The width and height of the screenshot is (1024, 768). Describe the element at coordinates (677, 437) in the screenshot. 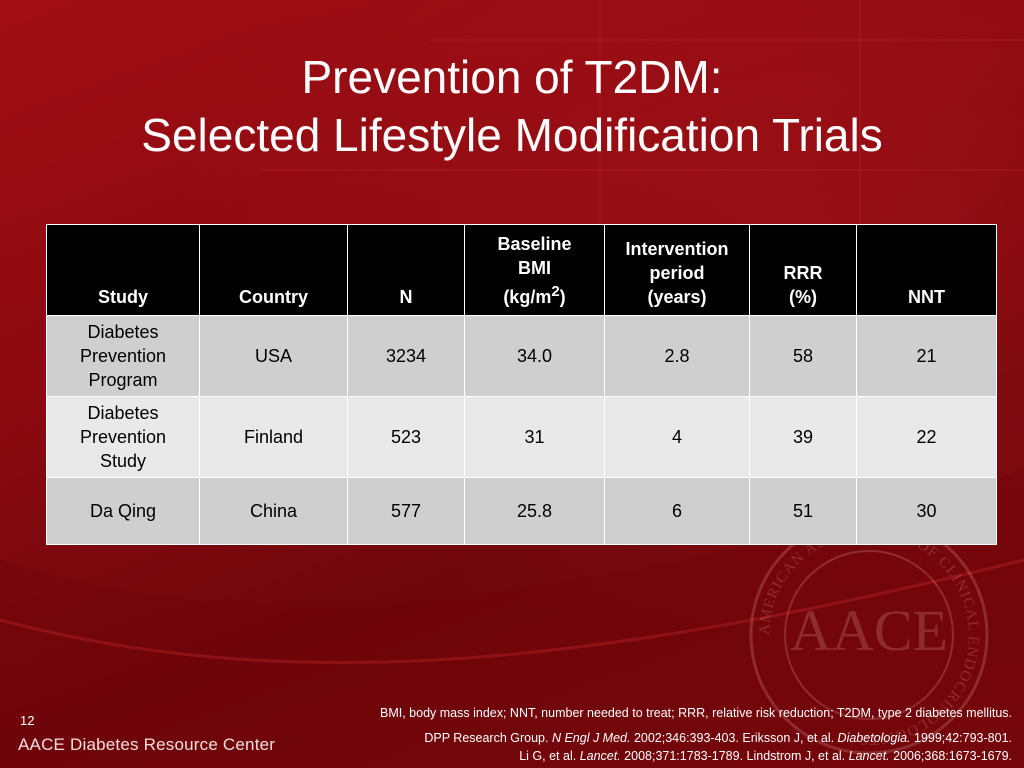

I see `cell-period: 4` at that location.